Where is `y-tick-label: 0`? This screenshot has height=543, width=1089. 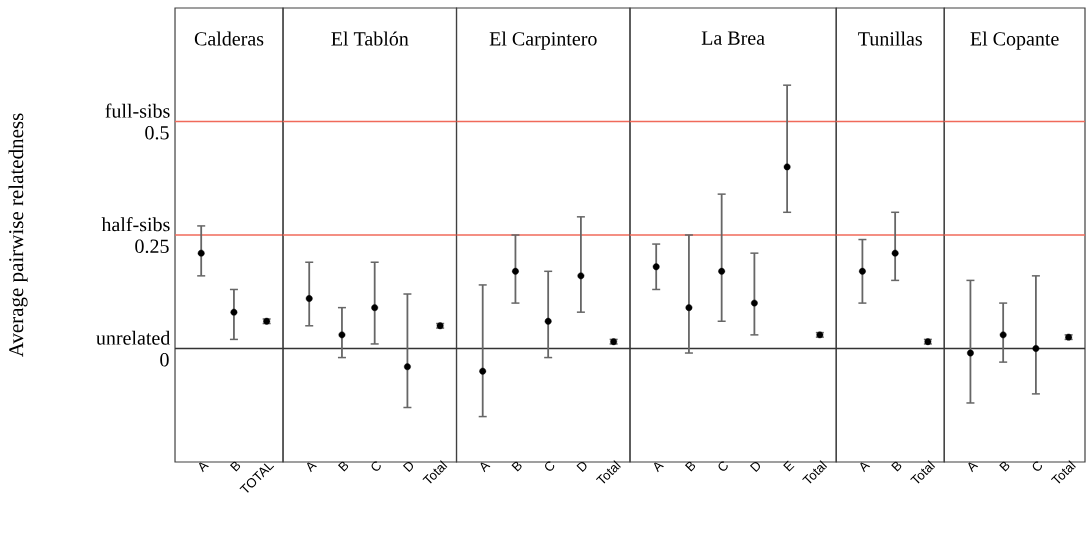
y-tick-label: 0 is located at coordinates (164, 360).